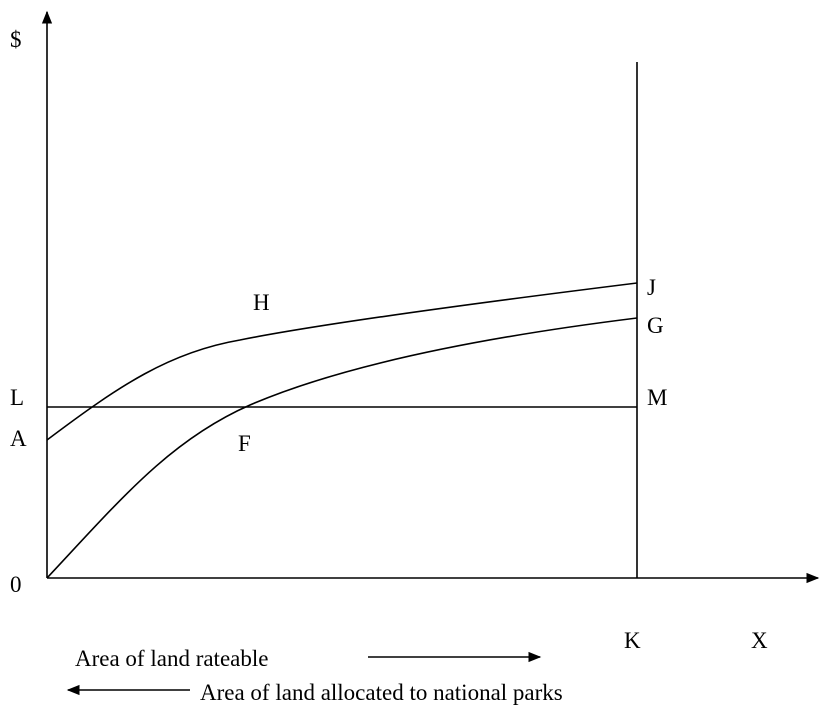 The width and height of the screenshot is (820, 713). I want to click on label: L, so click(17, 397).